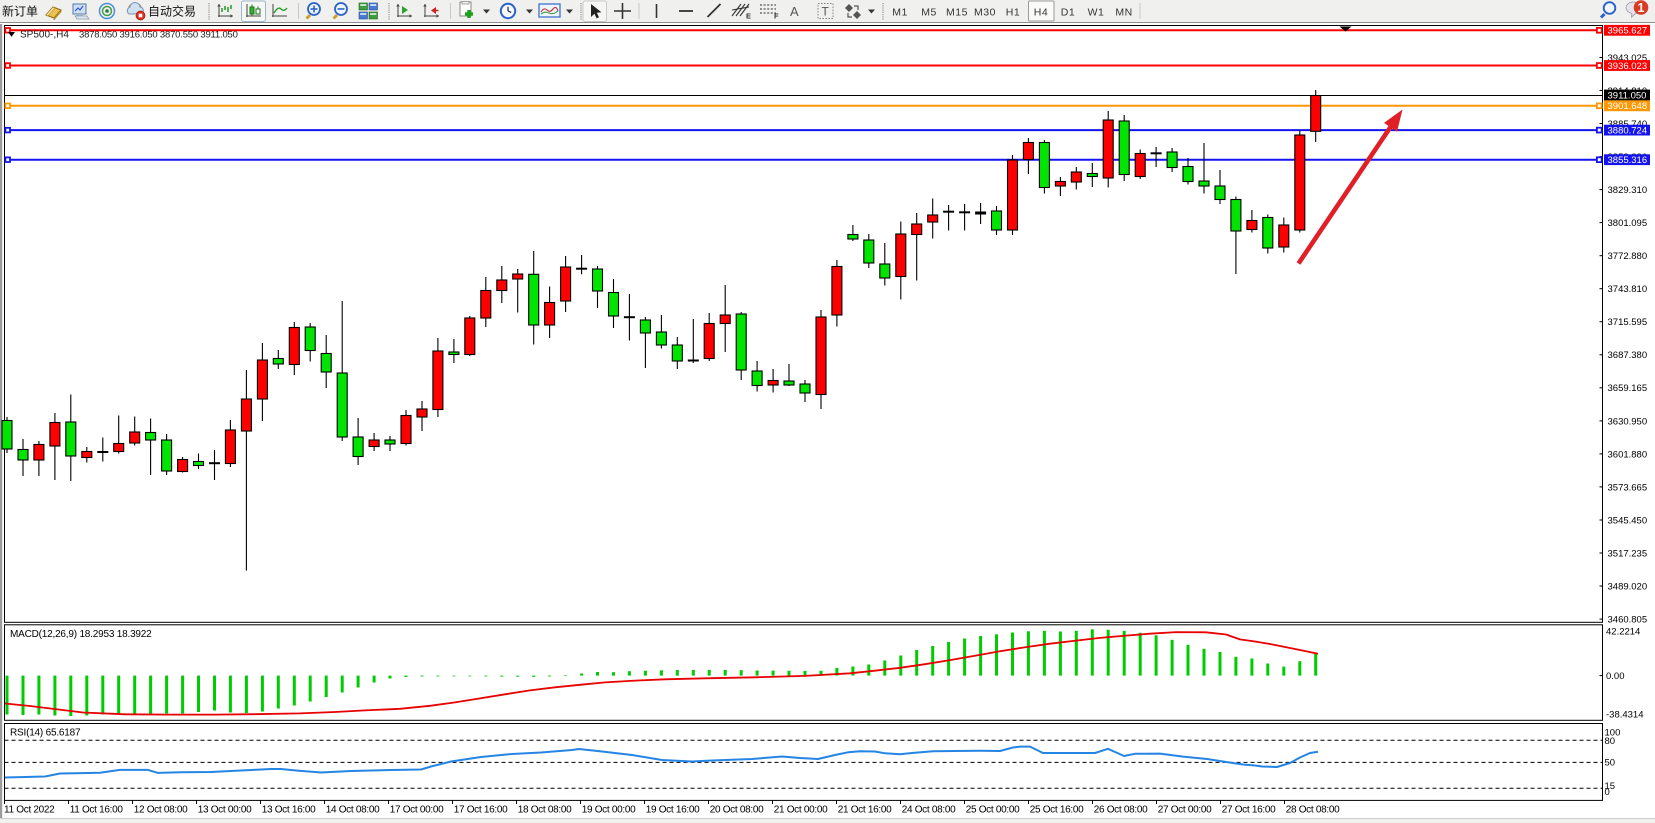 The image size is (1655, 823). I want to click on svg-text: 11 Oct 16:00, so click(97, 810).